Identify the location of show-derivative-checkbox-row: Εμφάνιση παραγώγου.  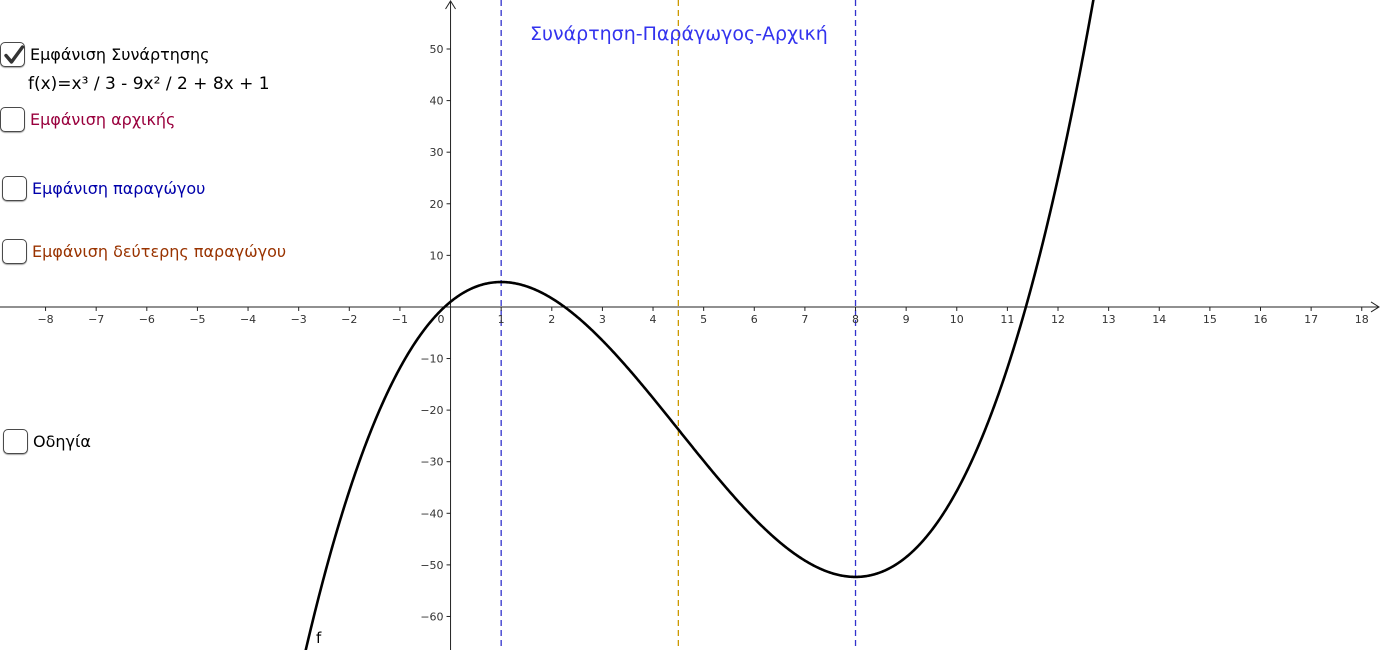
(103, 188).